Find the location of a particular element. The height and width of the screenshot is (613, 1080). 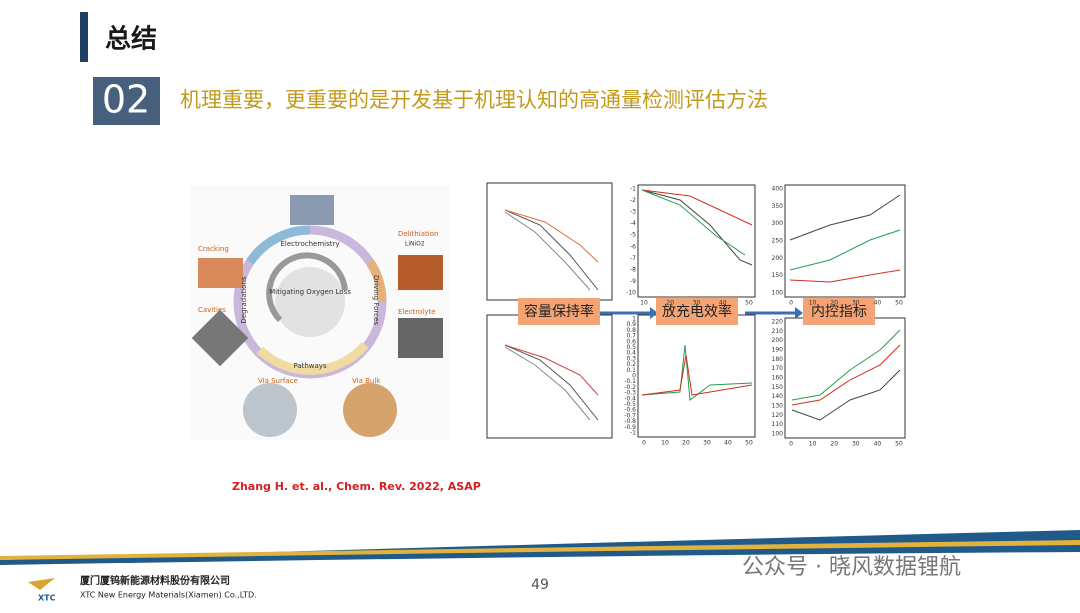

y-tick-label: -7 is located at coordinates (633, 258).